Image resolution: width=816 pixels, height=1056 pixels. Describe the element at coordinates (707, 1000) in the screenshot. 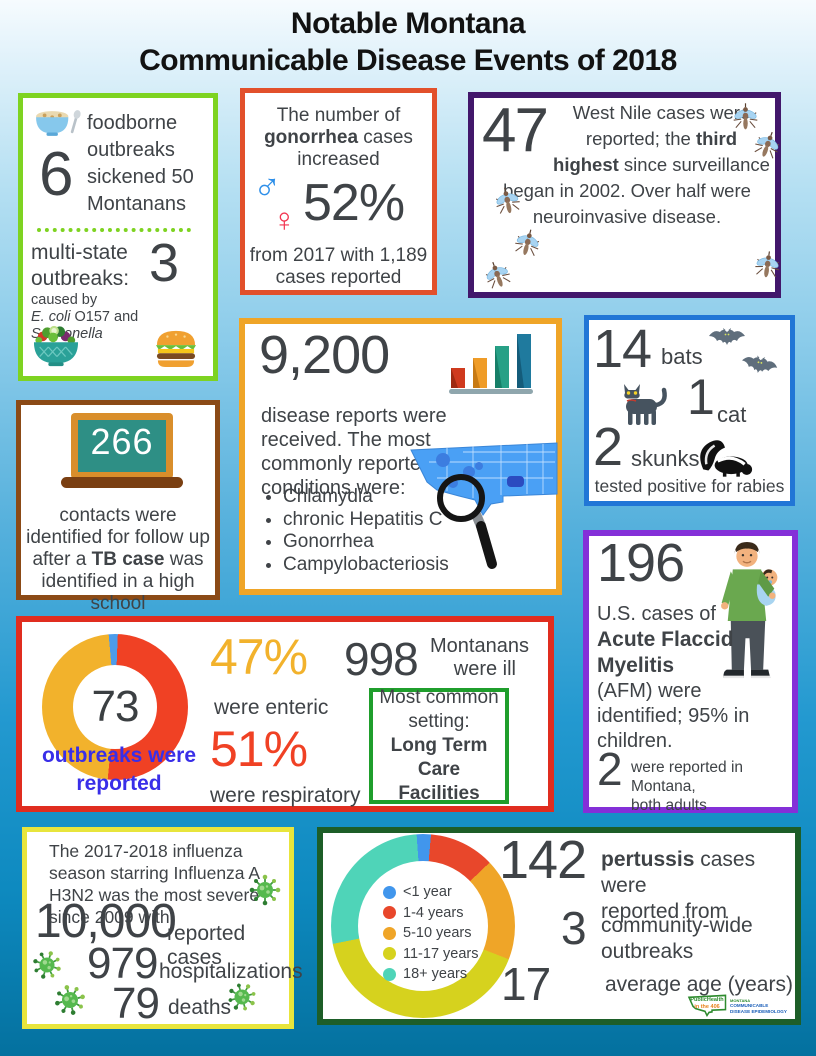

I see `logo-text1: PublicHealth` at that location.